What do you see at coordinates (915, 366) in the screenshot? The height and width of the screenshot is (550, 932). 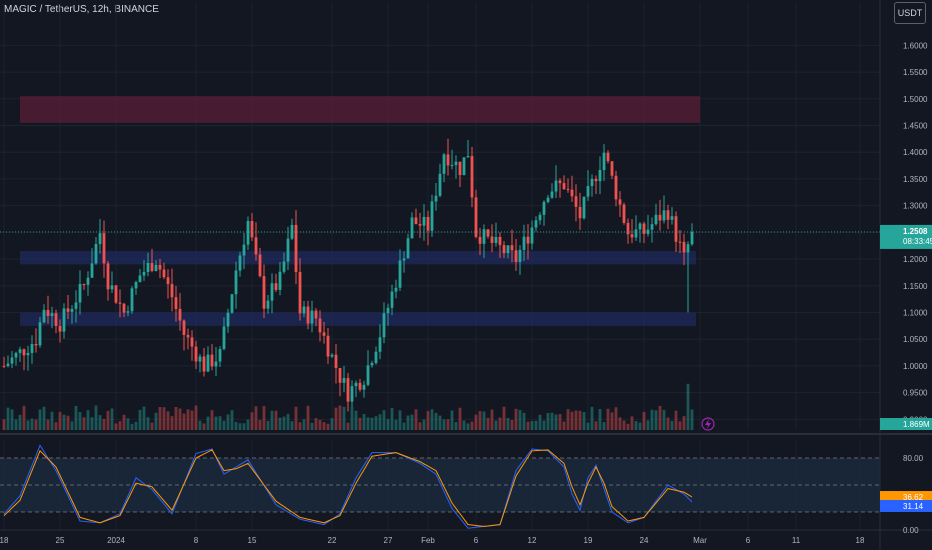 I see `price-tick-label: 1.0000` at bounding box center [915, 366].